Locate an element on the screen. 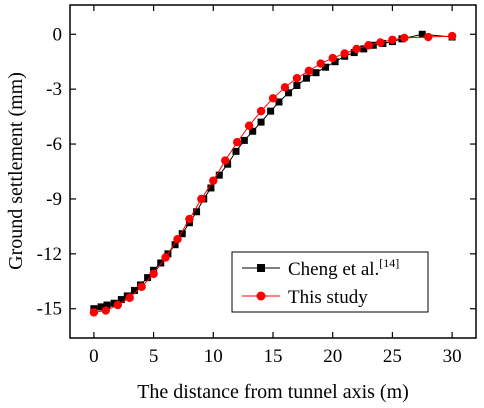  y-tick-label: -12 is located at coordinates (49, 254).